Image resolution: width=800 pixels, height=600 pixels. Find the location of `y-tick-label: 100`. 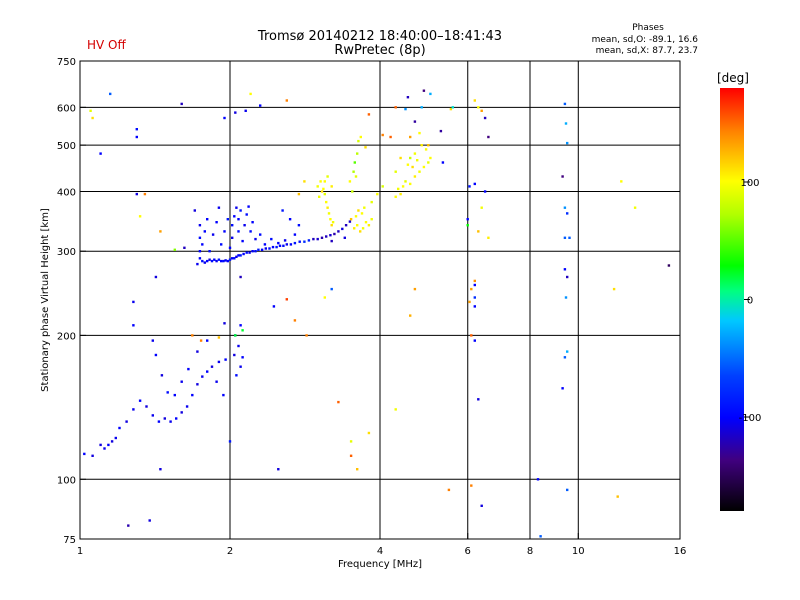

y-tick-label: 100 is located at coordinates (66, 480).